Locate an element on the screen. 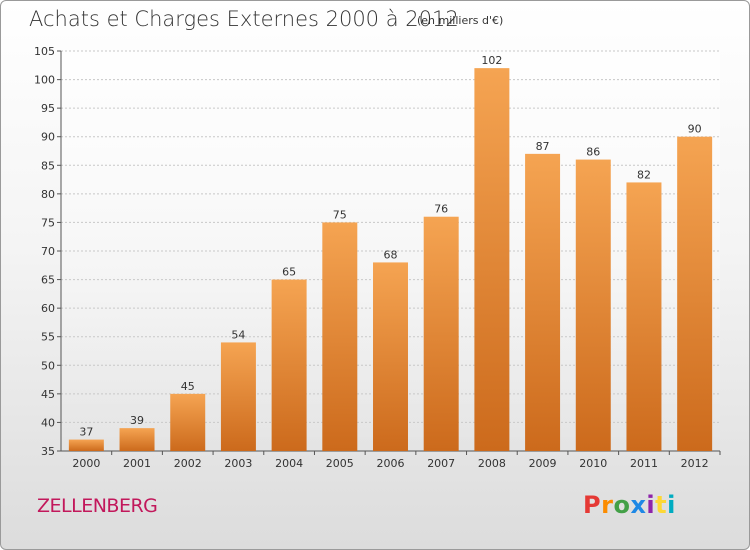  x-tick-label: 2007 is located at coordinates (441, 463).